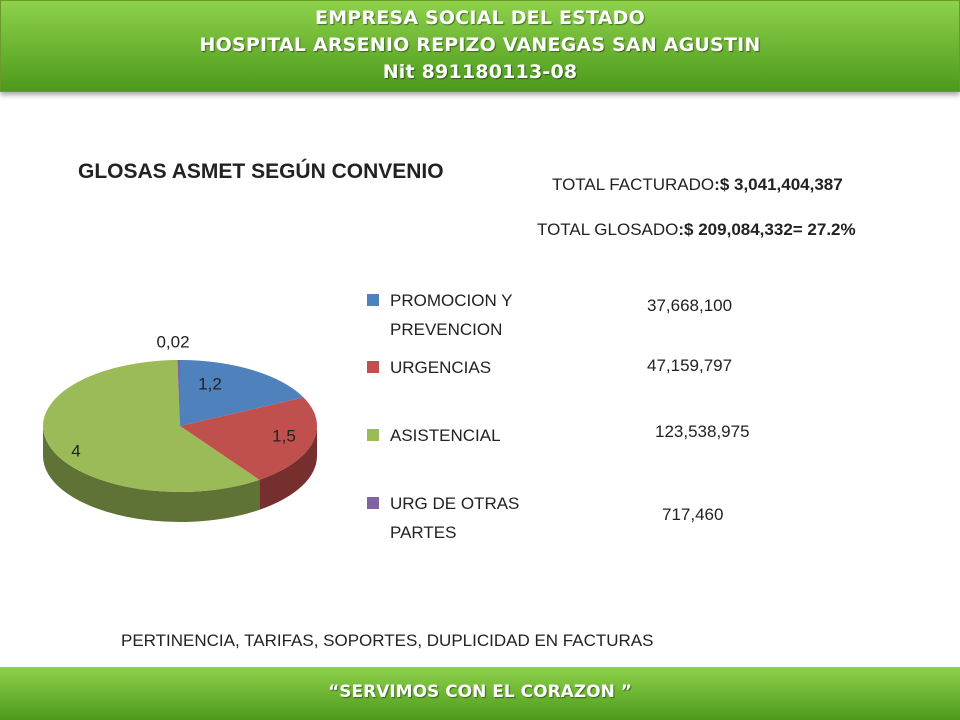  I want to click on legend-label-urg-otras-1: URG DE OTRAS, so click(455, 503).